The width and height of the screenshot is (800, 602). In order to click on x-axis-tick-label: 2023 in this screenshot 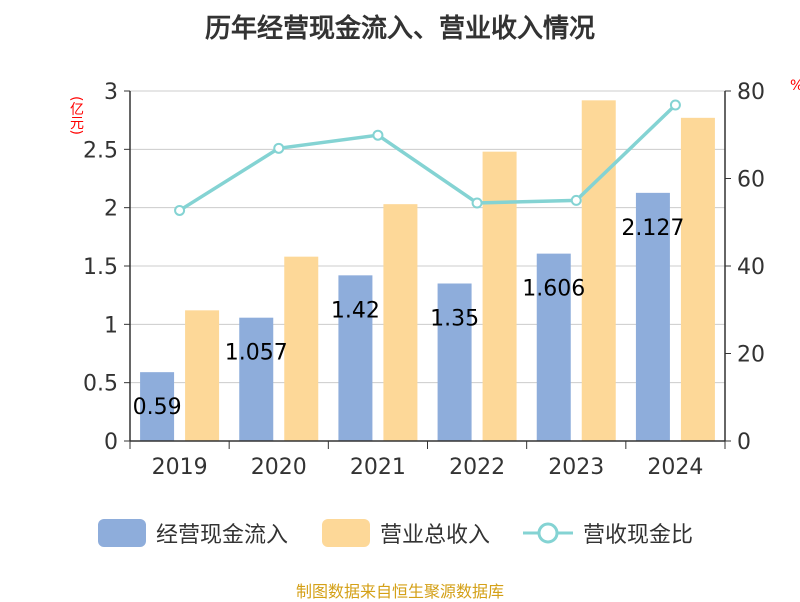, I will do `click(576, 467)`.